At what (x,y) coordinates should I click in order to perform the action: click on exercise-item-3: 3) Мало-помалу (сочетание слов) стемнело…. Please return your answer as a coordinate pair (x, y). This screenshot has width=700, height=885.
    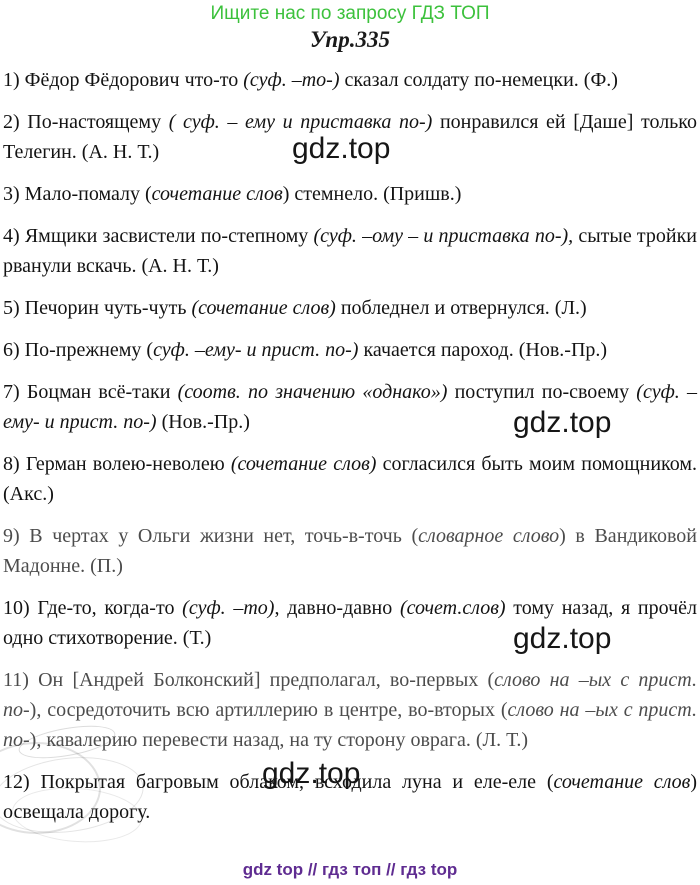
    Looking at the image, I should click on (350, 194).